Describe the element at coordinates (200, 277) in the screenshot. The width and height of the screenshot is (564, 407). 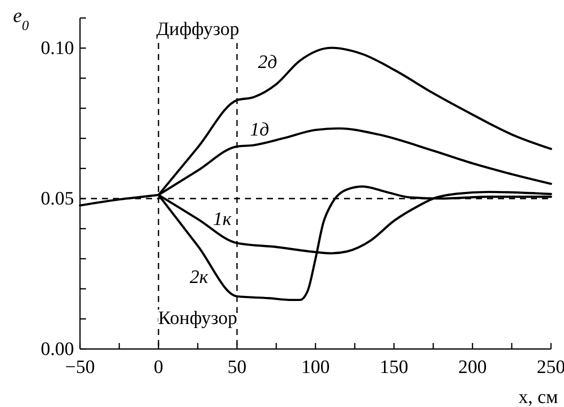
I see `series-label: 2к` at that location.